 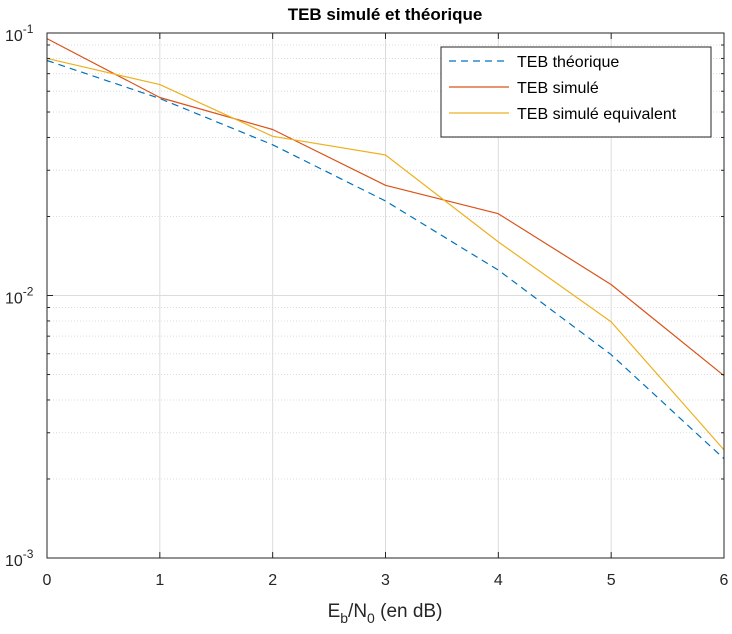 What do you see at coordinates (334, 611) in the screenshot?
I see `x-axis-label-base: E` at bounding box center [334, 611].